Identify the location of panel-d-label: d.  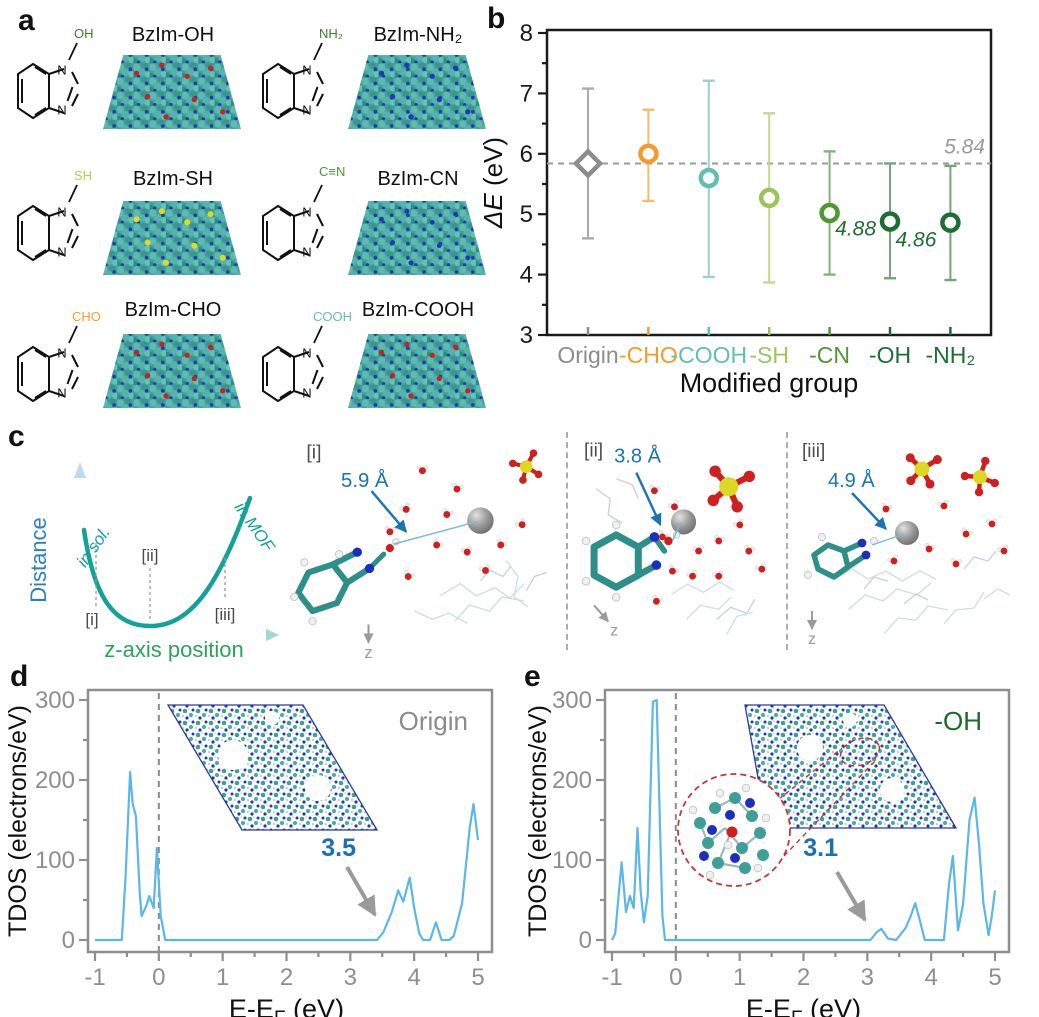
(19, 676).